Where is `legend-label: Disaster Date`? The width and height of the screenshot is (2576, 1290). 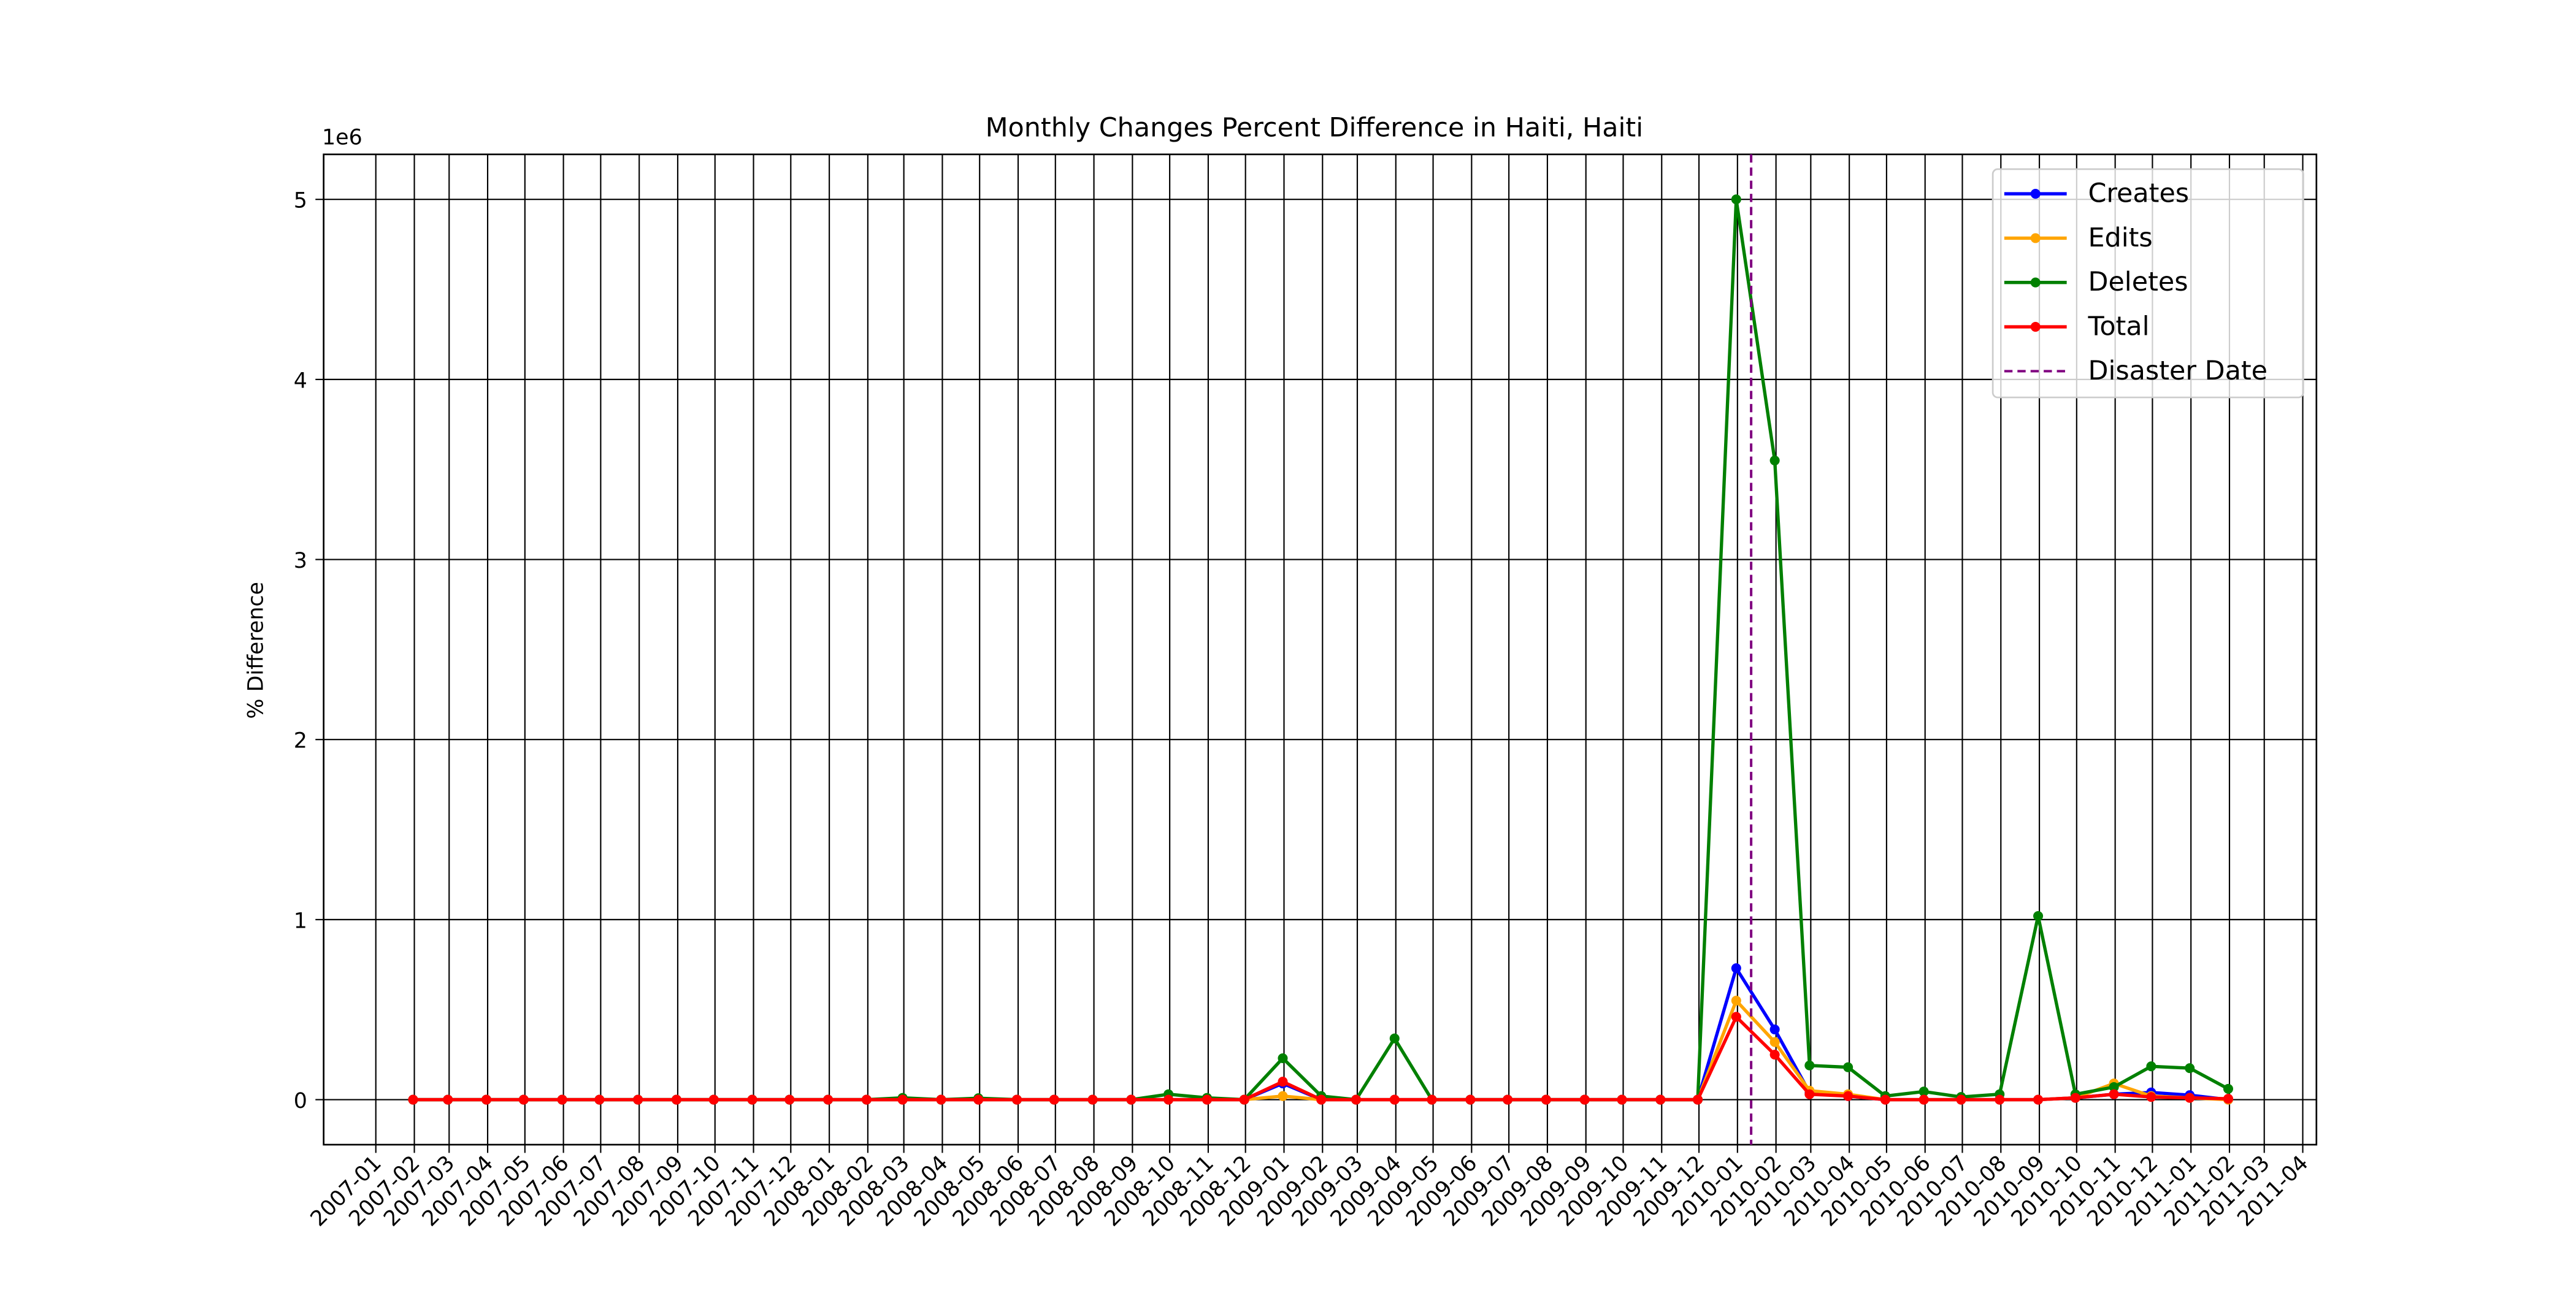 legend-label: Disaster Date is located at coordinates (2177, 371).